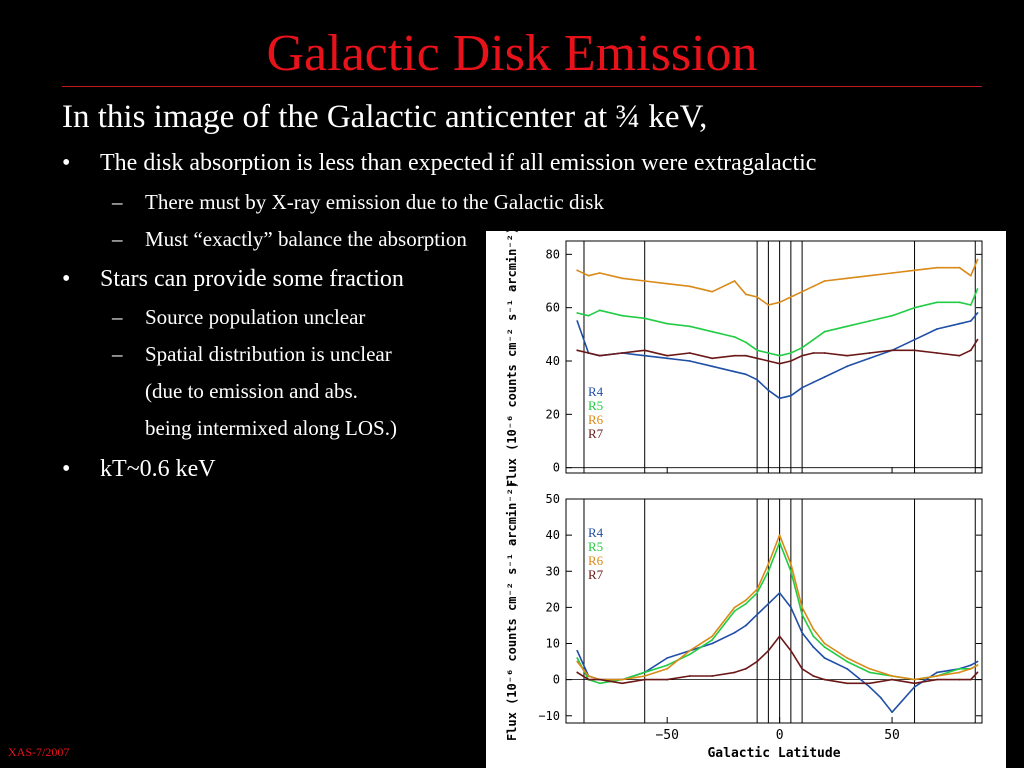 This screenshot has width=1024, height=768. I want to click on x-axis-label: Galactic Latitude, so click(773, 753).